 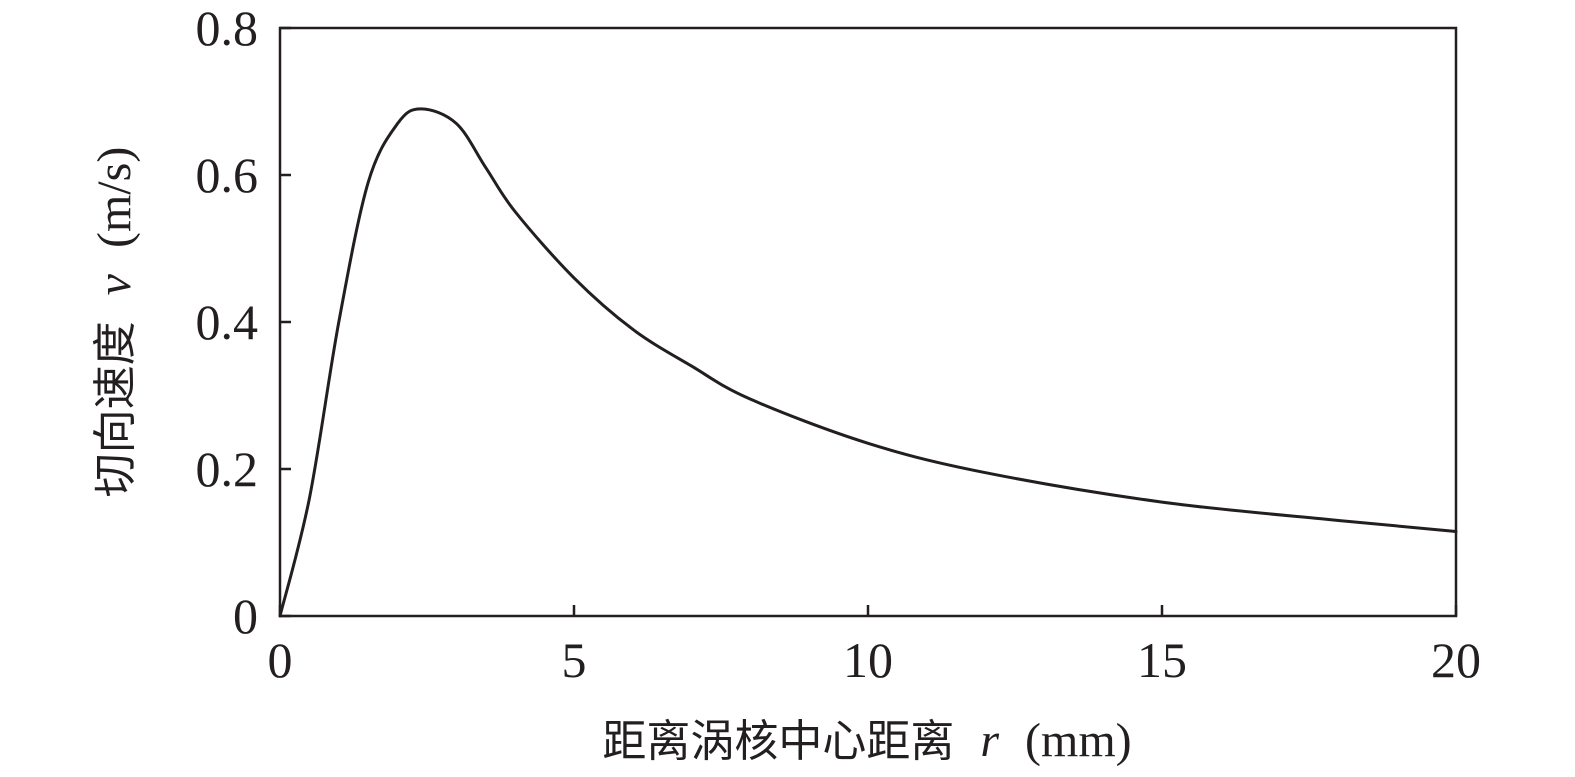 I want to click on x-axis-title: 距离涡核中心距离 r (mm), so click(x=866, y=740).